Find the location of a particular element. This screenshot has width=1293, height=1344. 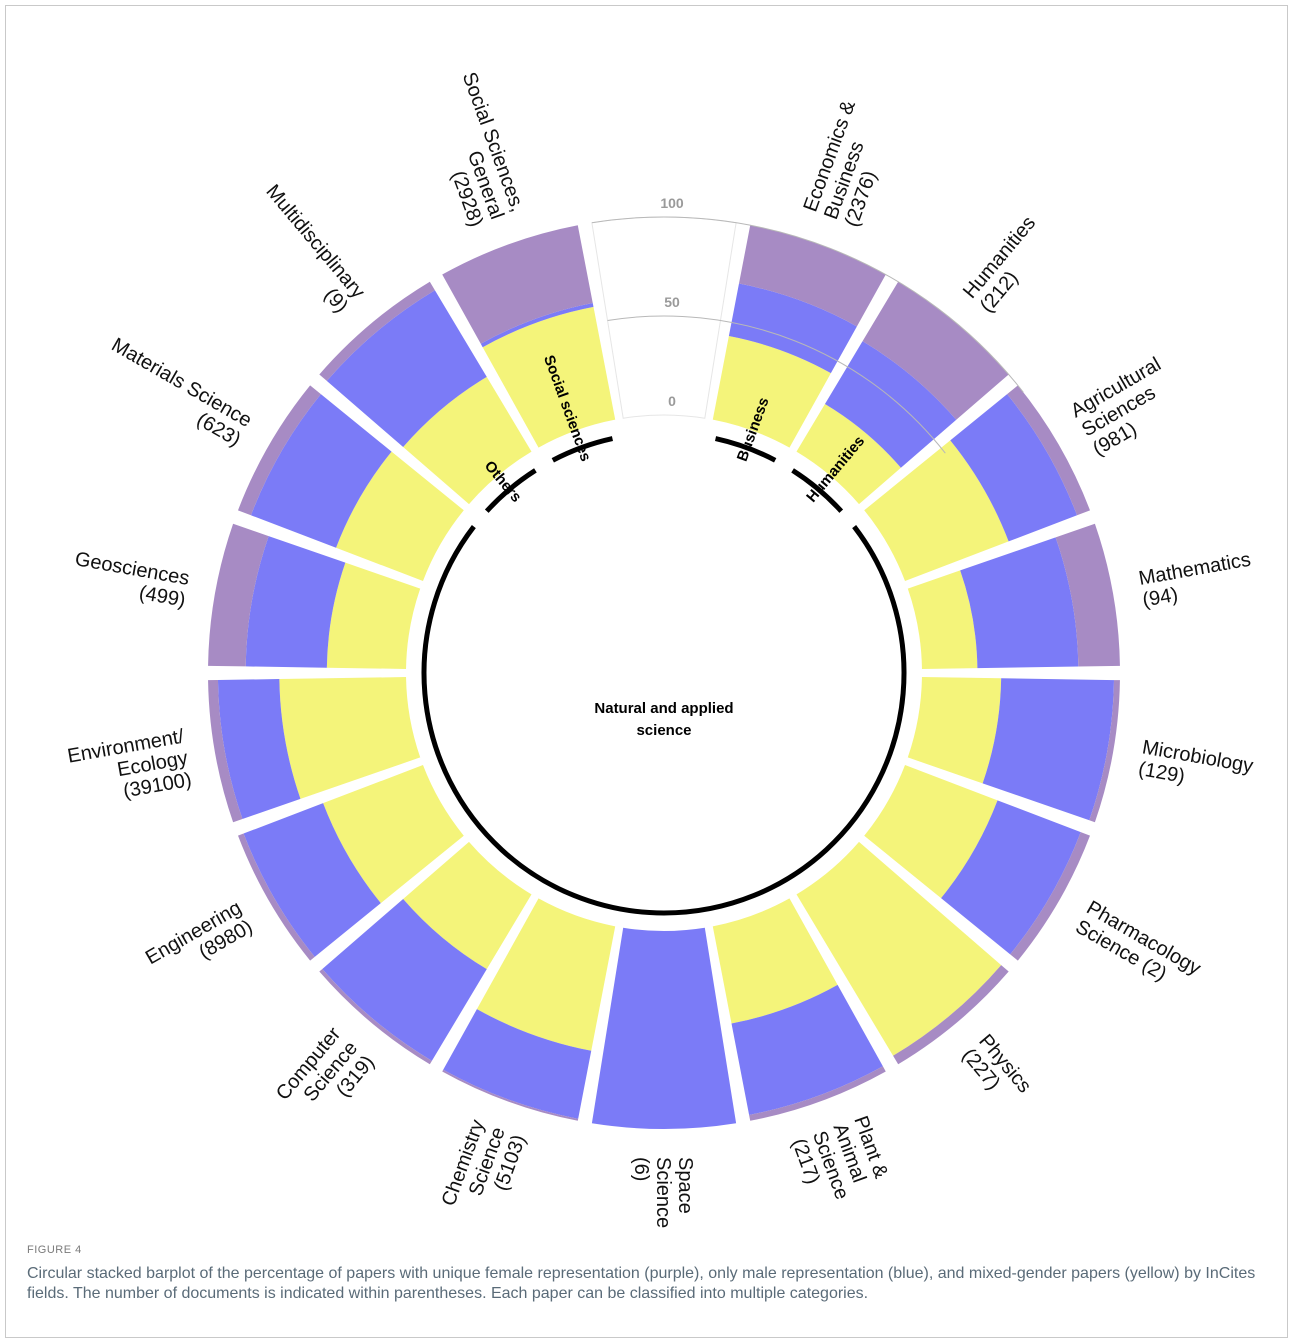

bar-humanities-female is located at coordinates (935, 350).